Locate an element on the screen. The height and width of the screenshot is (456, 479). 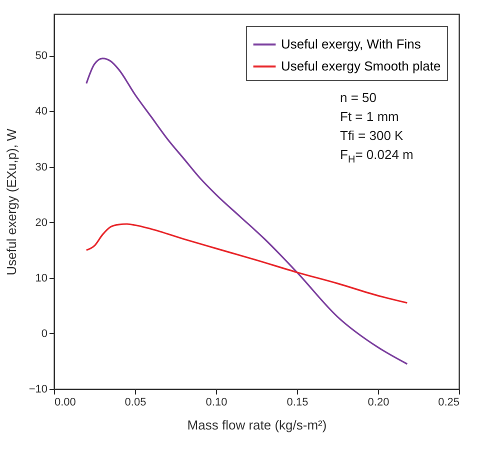
y-tick-label: −10 is located at coordinates (38, 390).